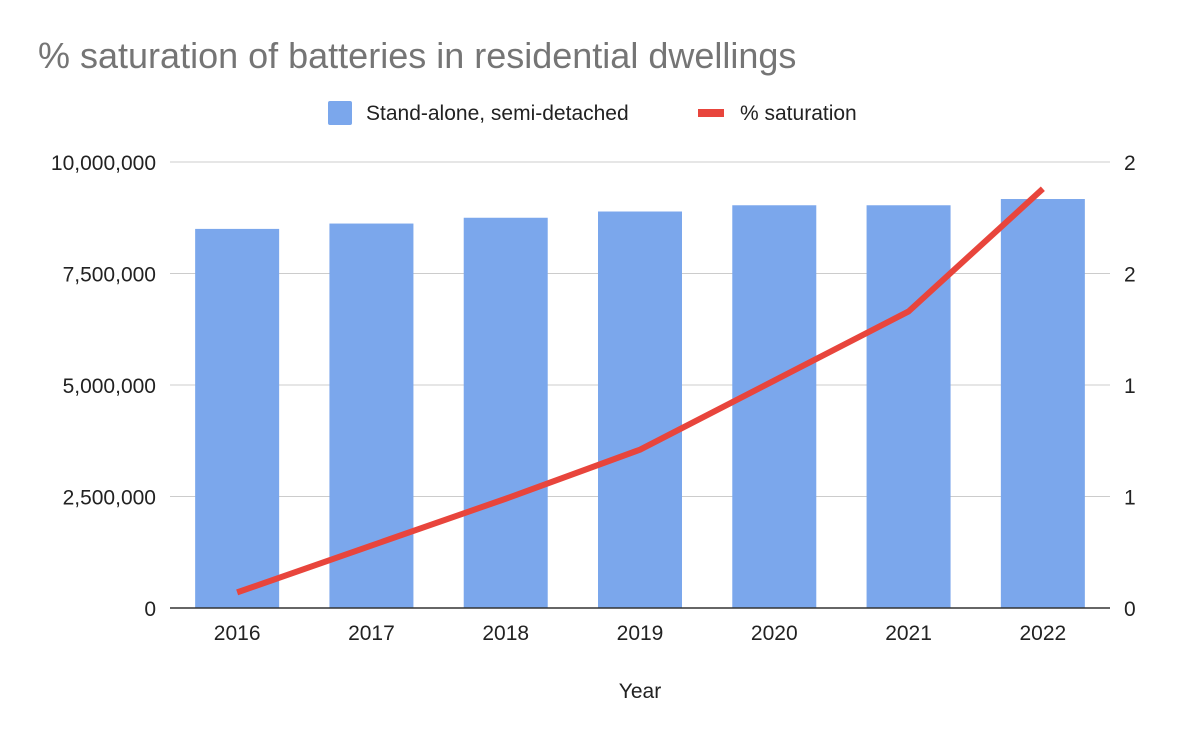 Image resolution: width=1200 pixels, height=742 pixels. I want to click on x-tick-label-2020: 2020, so click(774, 633).